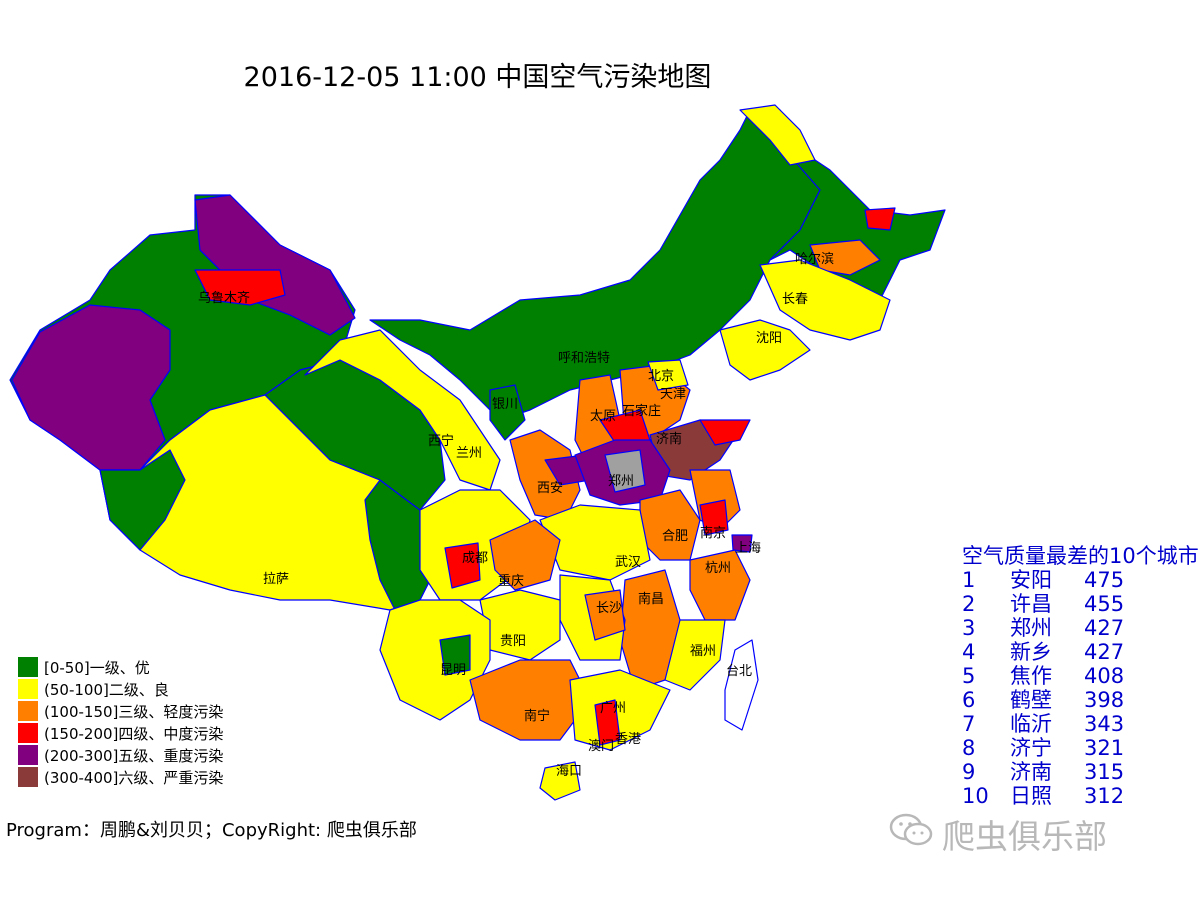 This screenshot has height=900, width=1200. Describe the element at coordinates (713, 533) in the screenshot. I see `city-label: 南京` at that location.